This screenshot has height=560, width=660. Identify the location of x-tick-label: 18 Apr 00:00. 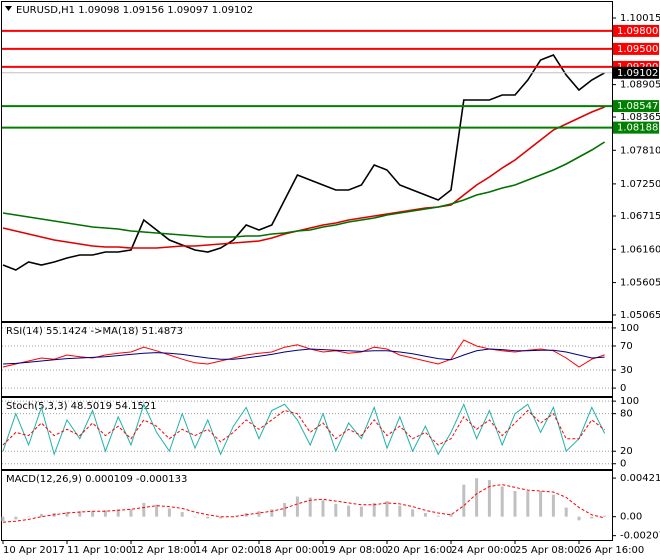
(291, 550).